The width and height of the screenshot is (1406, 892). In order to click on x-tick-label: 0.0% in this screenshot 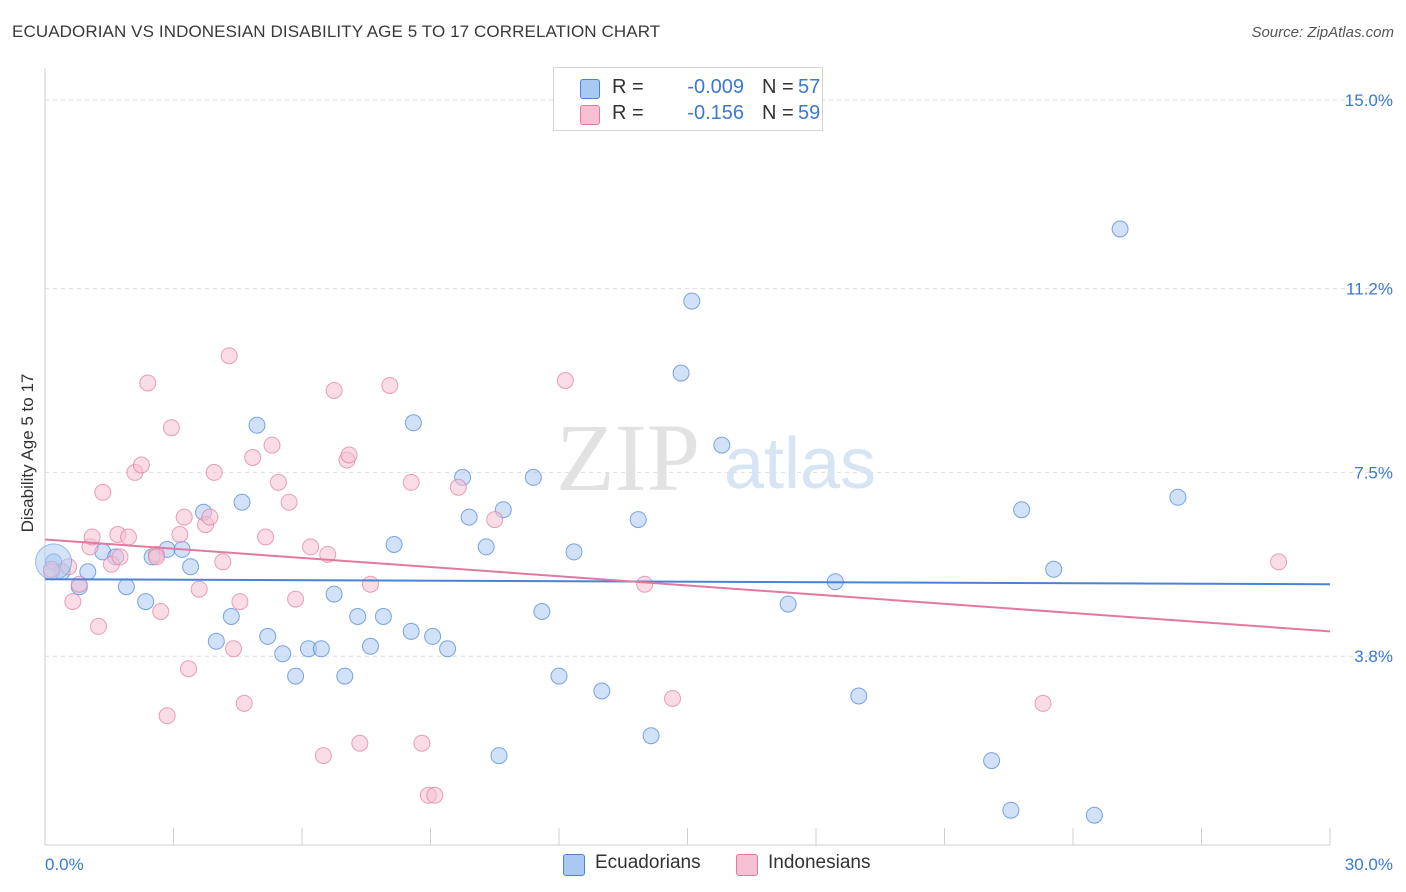, I will do `click(64, 864)`.